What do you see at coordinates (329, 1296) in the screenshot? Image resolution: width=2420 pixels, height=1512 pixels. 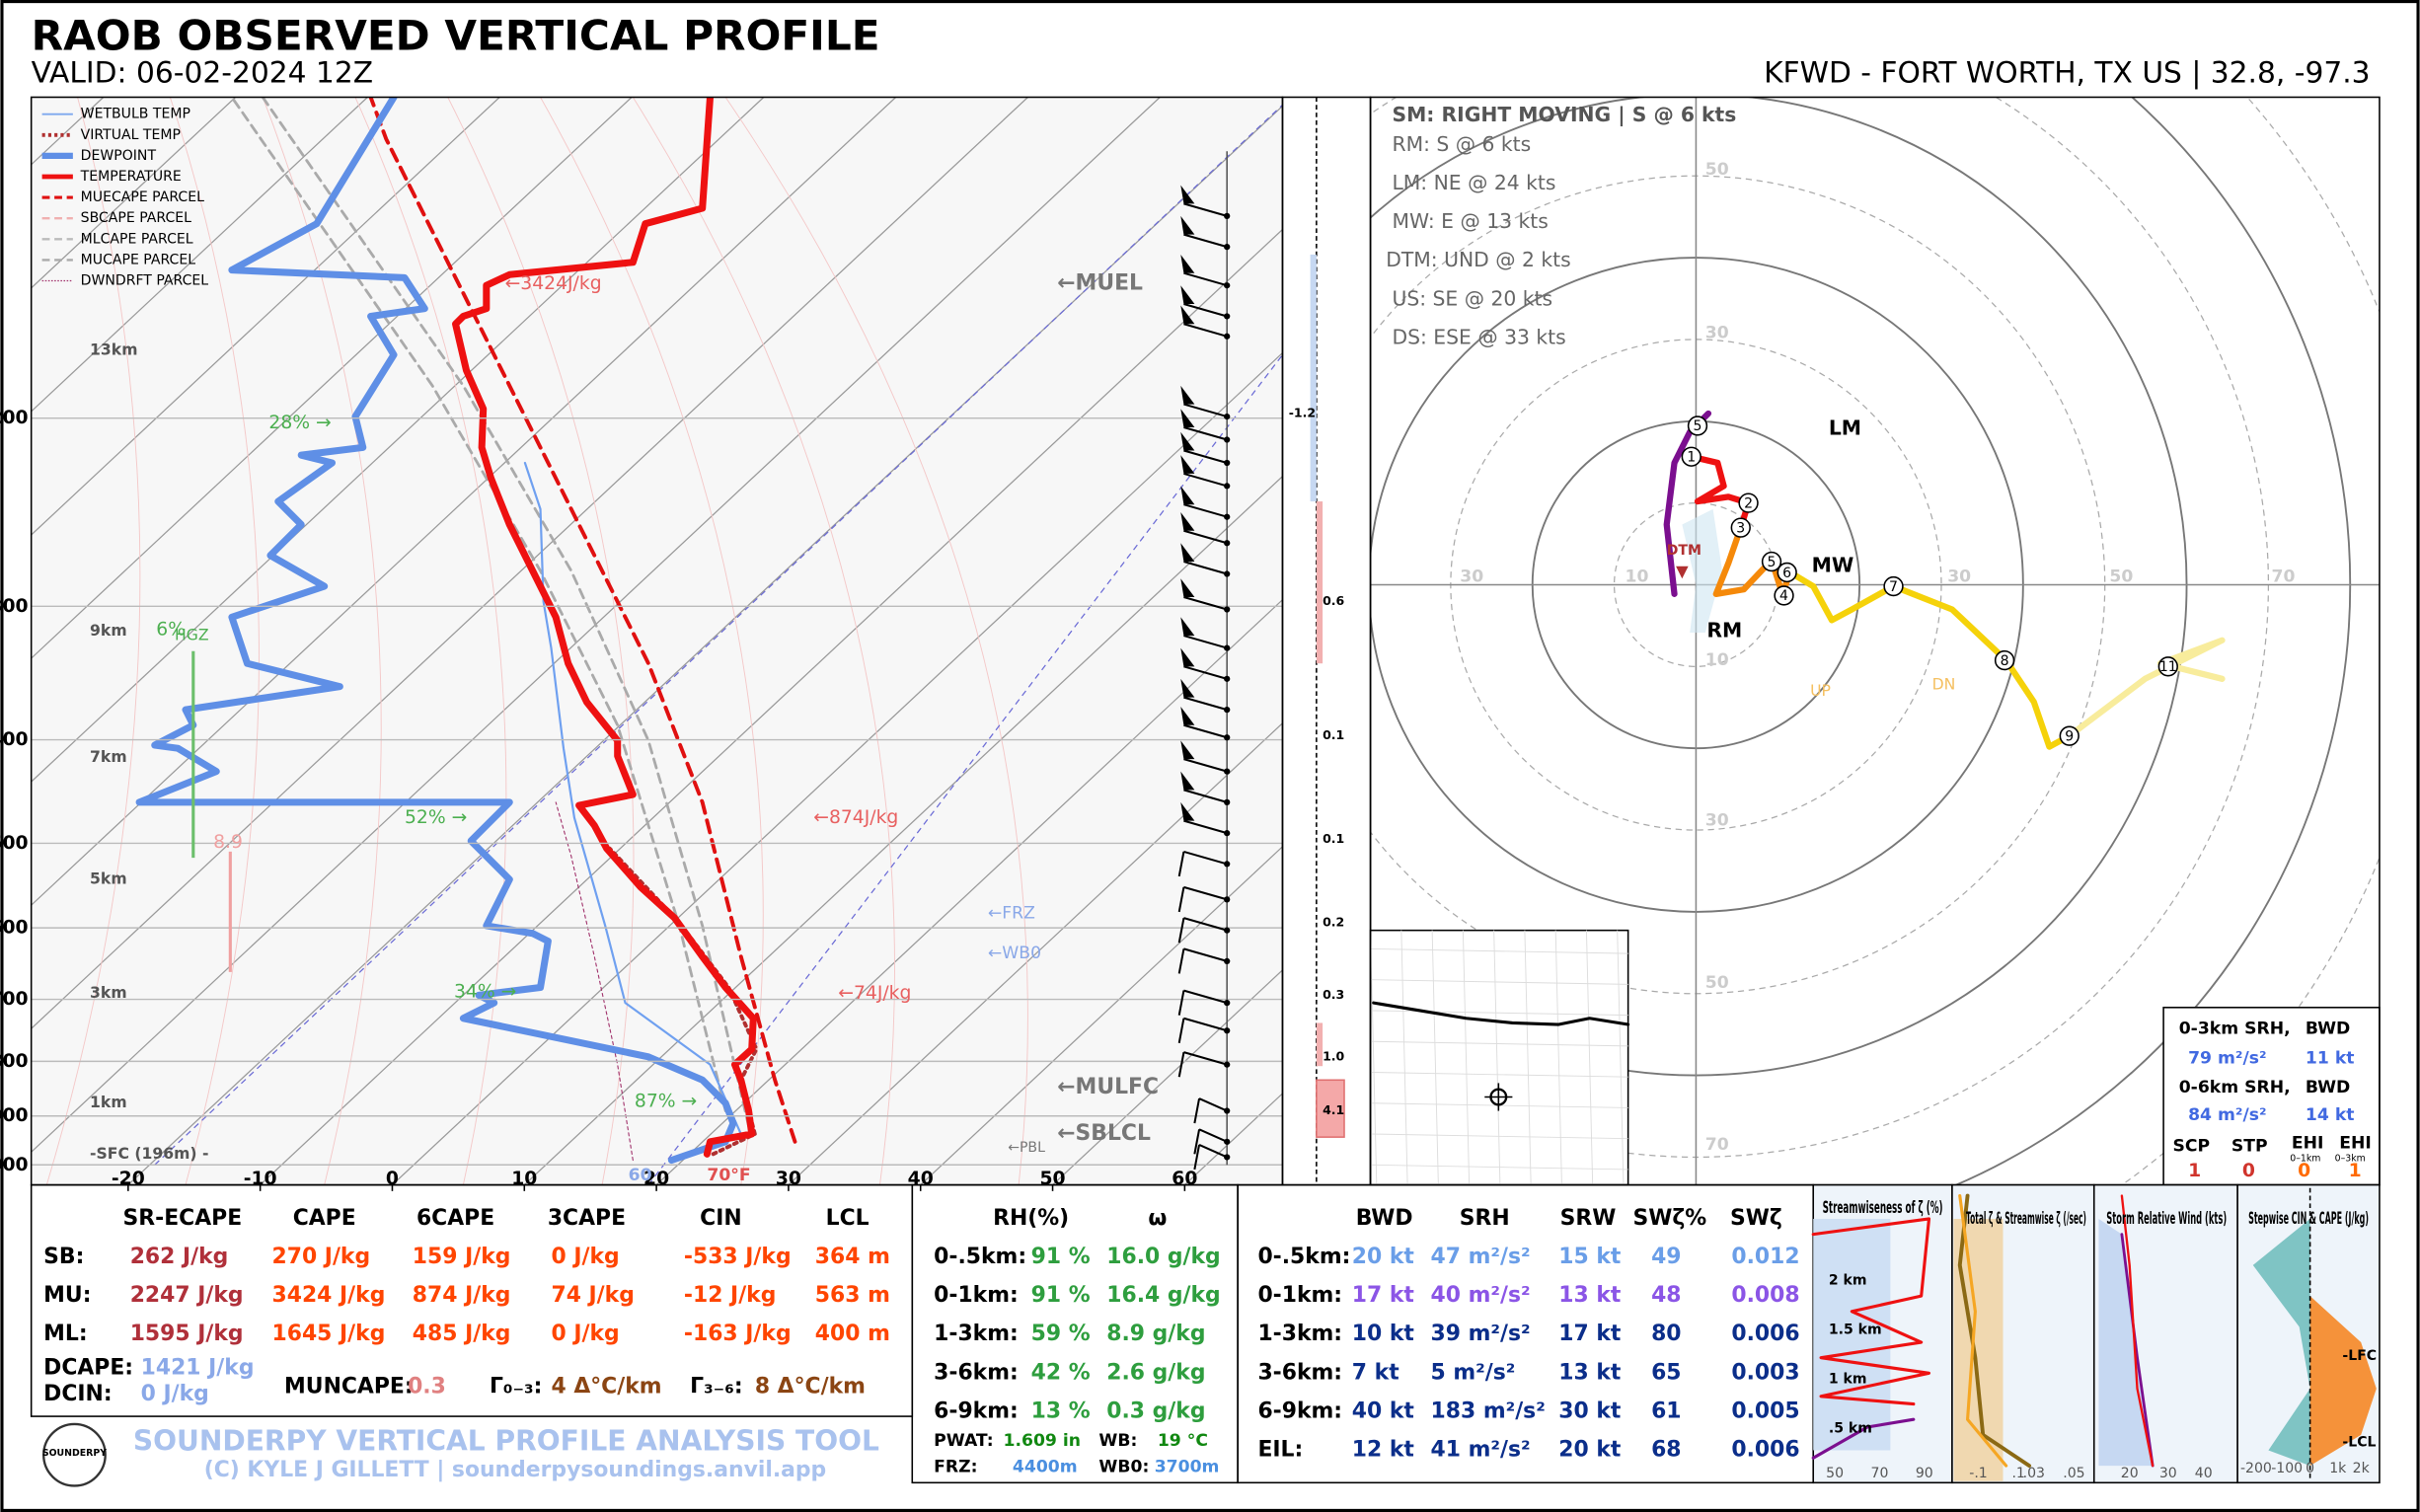 I see `thermo-cell: 3424 J/kg` at bounding box center [329, 1296].